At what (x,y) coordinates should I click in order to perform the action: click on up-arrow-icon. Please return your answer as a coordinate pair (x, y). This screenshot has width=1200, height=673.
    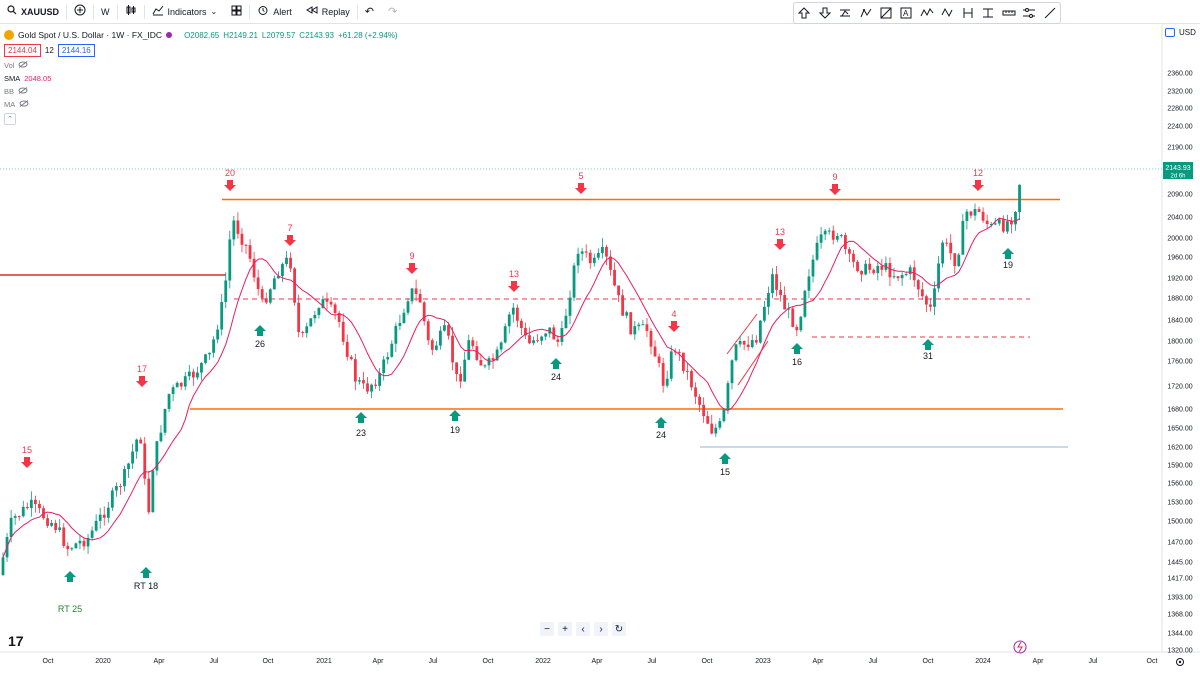
    Looking at the image, I should click on (556, 363).